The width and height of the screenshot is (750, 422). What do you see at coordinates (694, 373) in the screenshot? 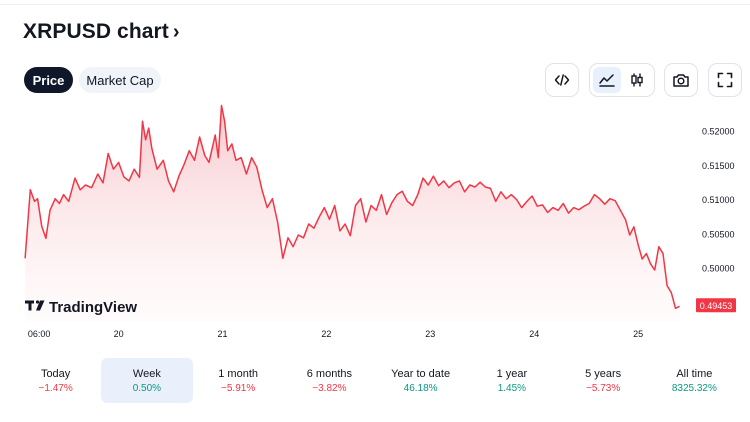
I see `period-label: All time` at bounding box center [694, 373].